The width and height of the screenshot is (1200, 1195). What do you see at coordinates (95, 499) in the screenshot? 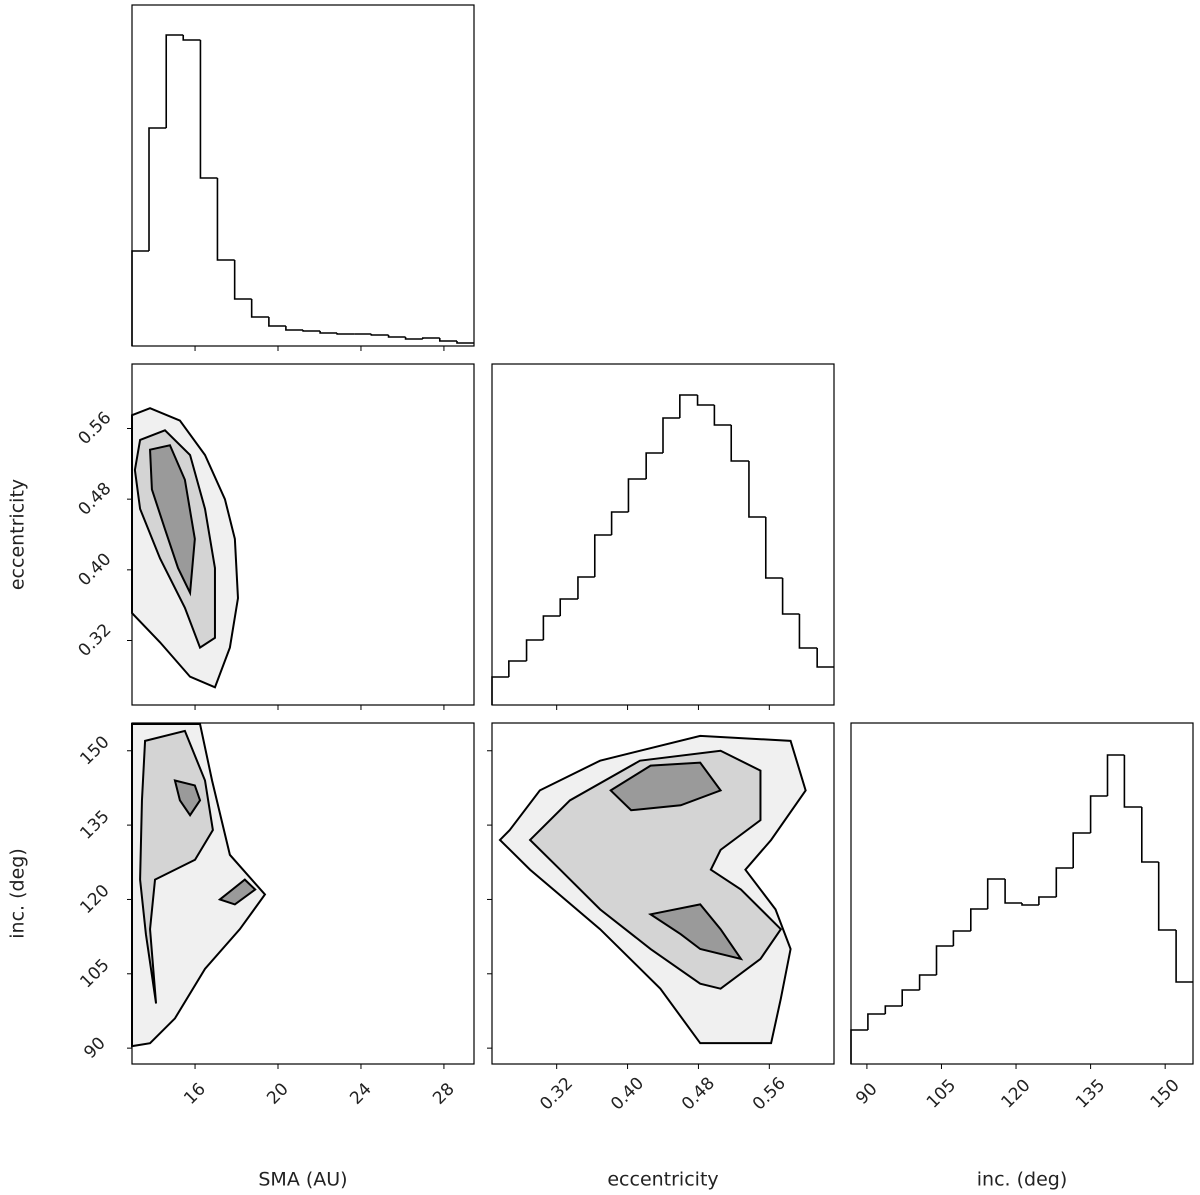
I see `y-tick-label: 0.48` at bounding box center [95, 499].